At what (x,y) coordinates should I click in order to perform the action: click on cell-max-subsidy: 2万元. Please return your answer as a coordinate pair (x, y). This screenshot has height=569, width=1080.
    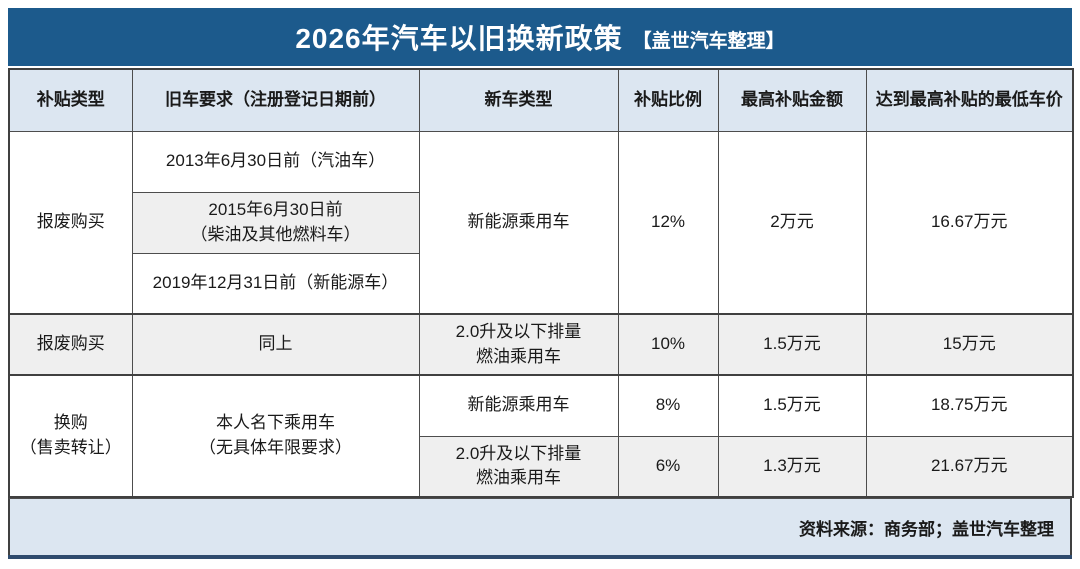
    Looking at the image, I should click on (792, 222).